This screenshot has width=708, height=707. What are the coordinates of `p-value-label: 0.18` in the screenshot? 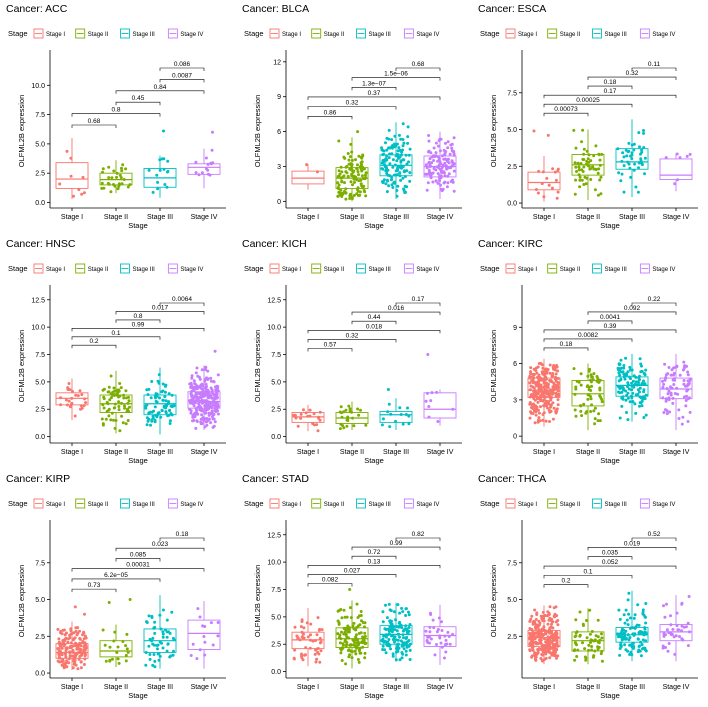 It's located at (610, 82).